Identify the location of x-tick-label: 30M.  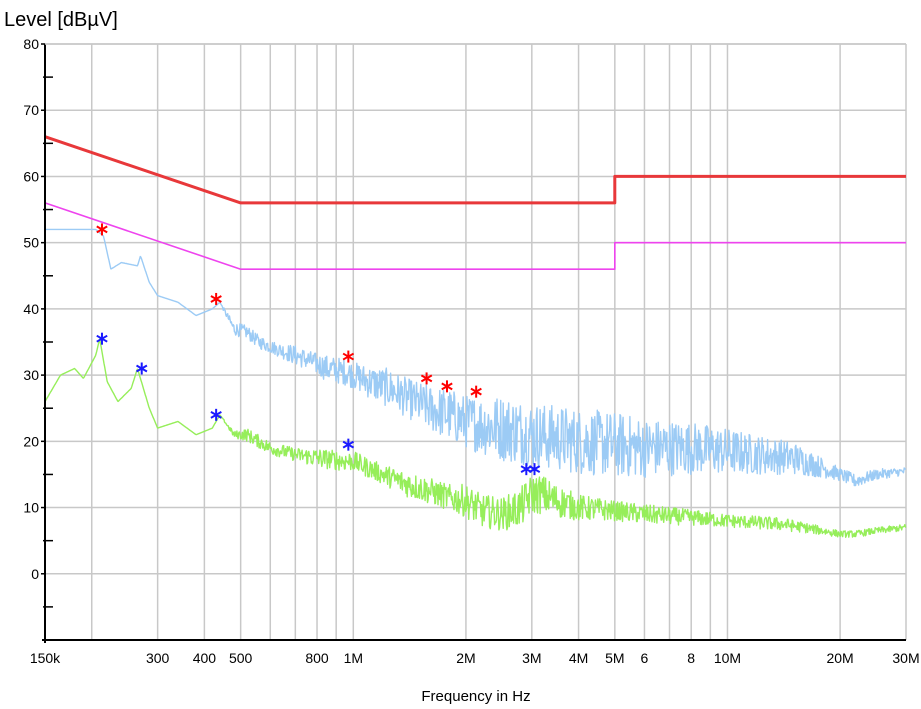
(905, 658).